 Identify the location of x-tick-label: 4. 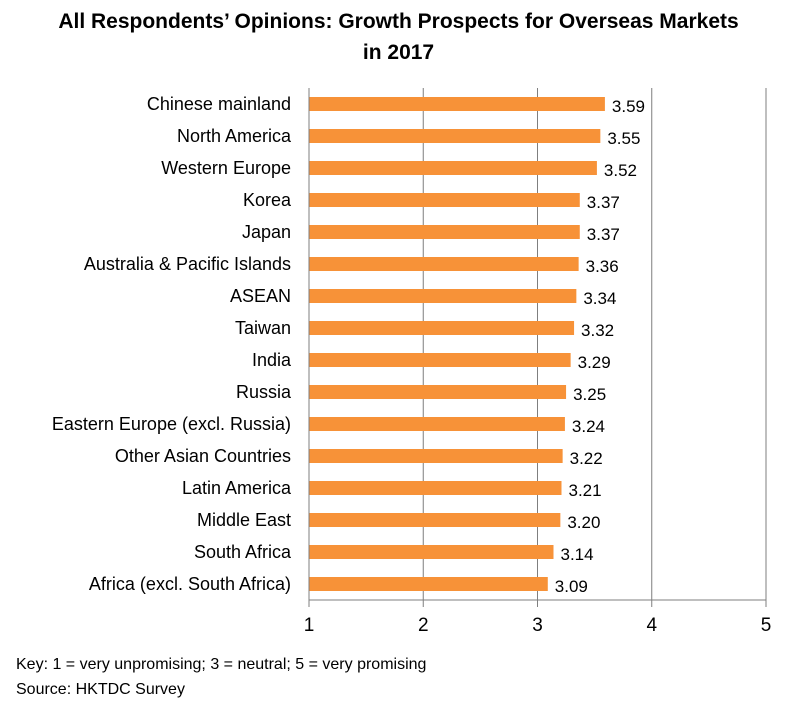
(651, 625).